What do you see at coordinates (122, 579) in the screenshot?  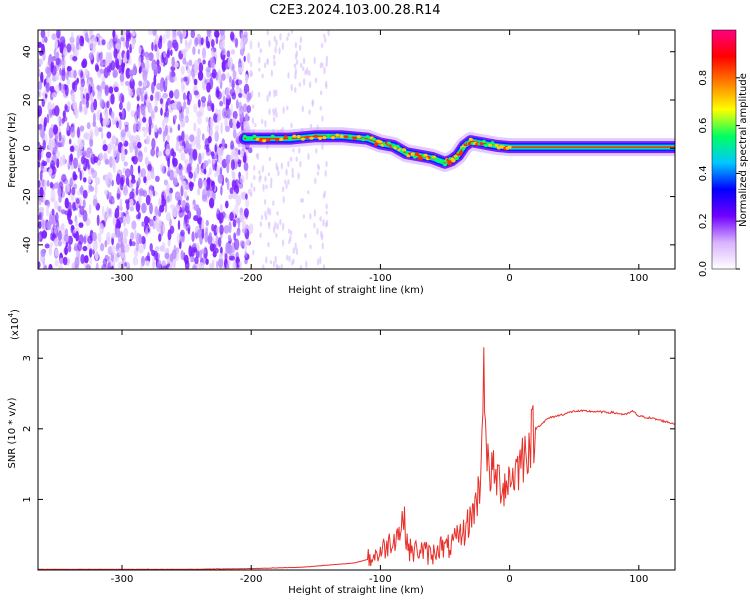 I see `x-tick-label: -300` at bounding box center [122, 579].